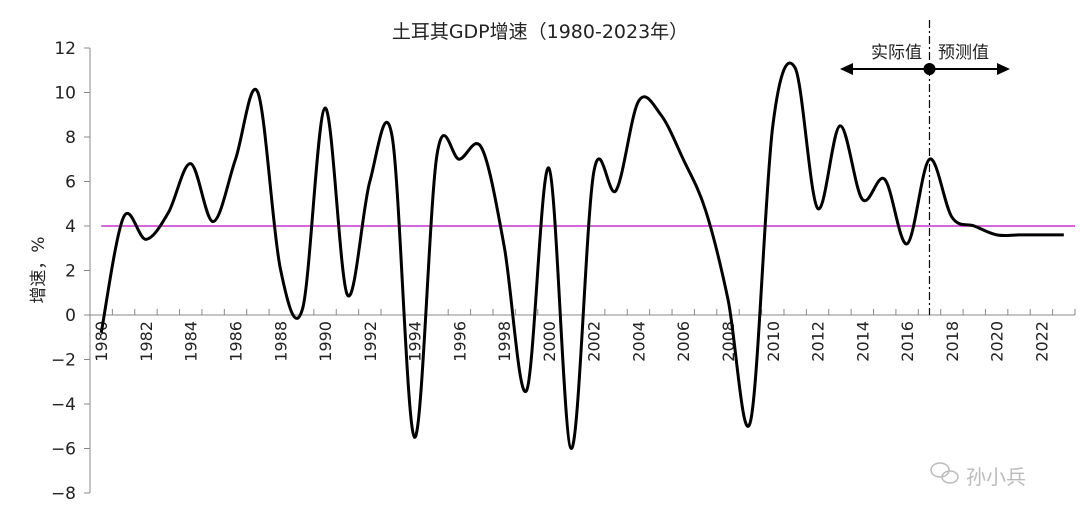 This screenshot has height=522, width=1080. What do you see at coordinates (63, 405) in the screenshot?
I see `y-tick-label: −4` at bounding box center [63, 405].